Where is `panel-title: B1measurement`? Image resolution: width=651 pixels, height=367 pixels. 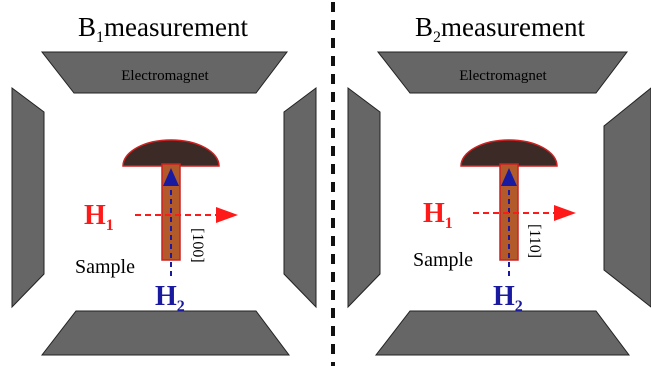
panel-title: B1measurement is located at coordinates (163, 29).